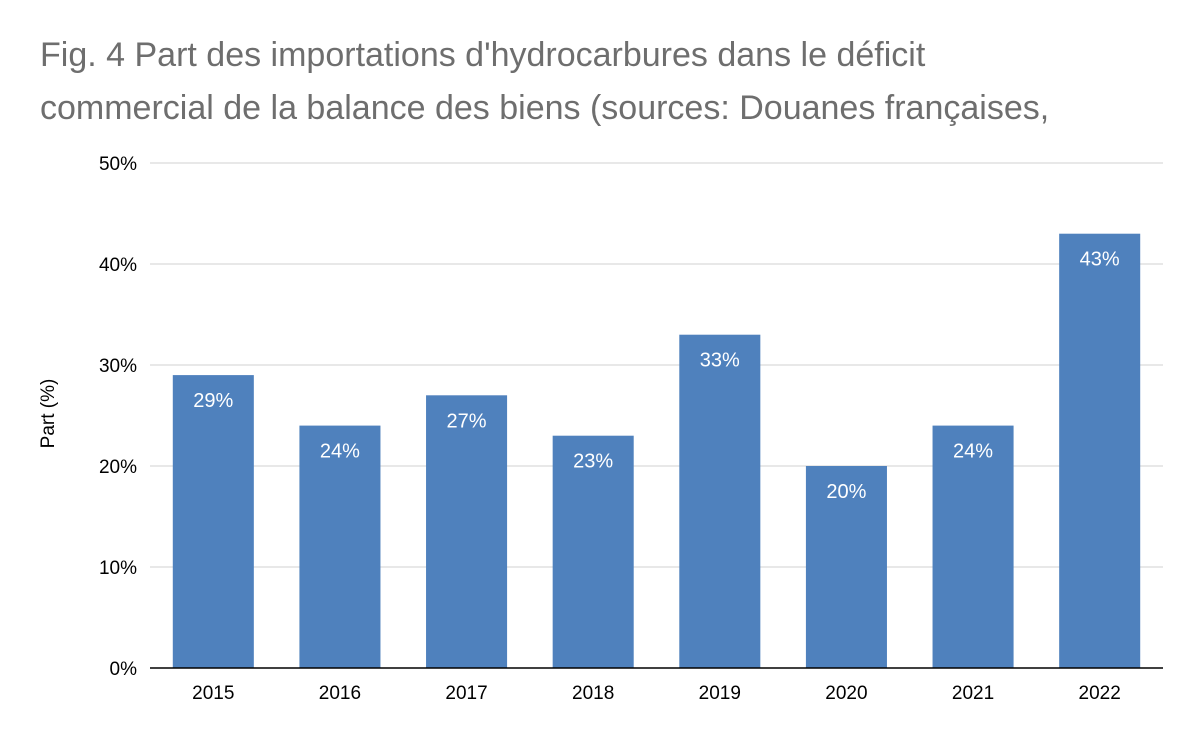 Image resolution: width=1200 pixels, height=742 pixels. Describe the element at coordinates (846, 693) in the screenshot. I see `x-tick-label: 2020` at that location.